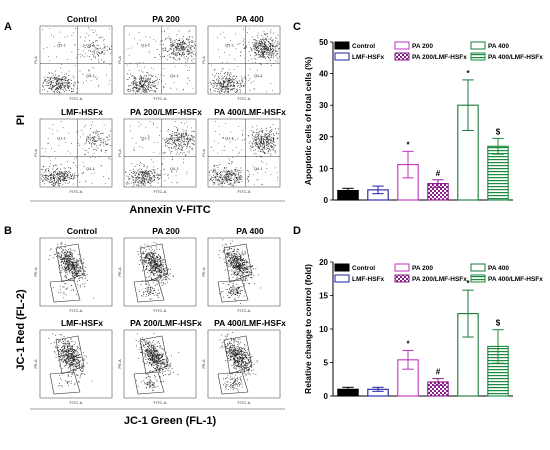 This screenshot has height=450, width=550. I want to click on flow-plot: LMF-HSFx PE-A FITC-A, so click(72, 361).